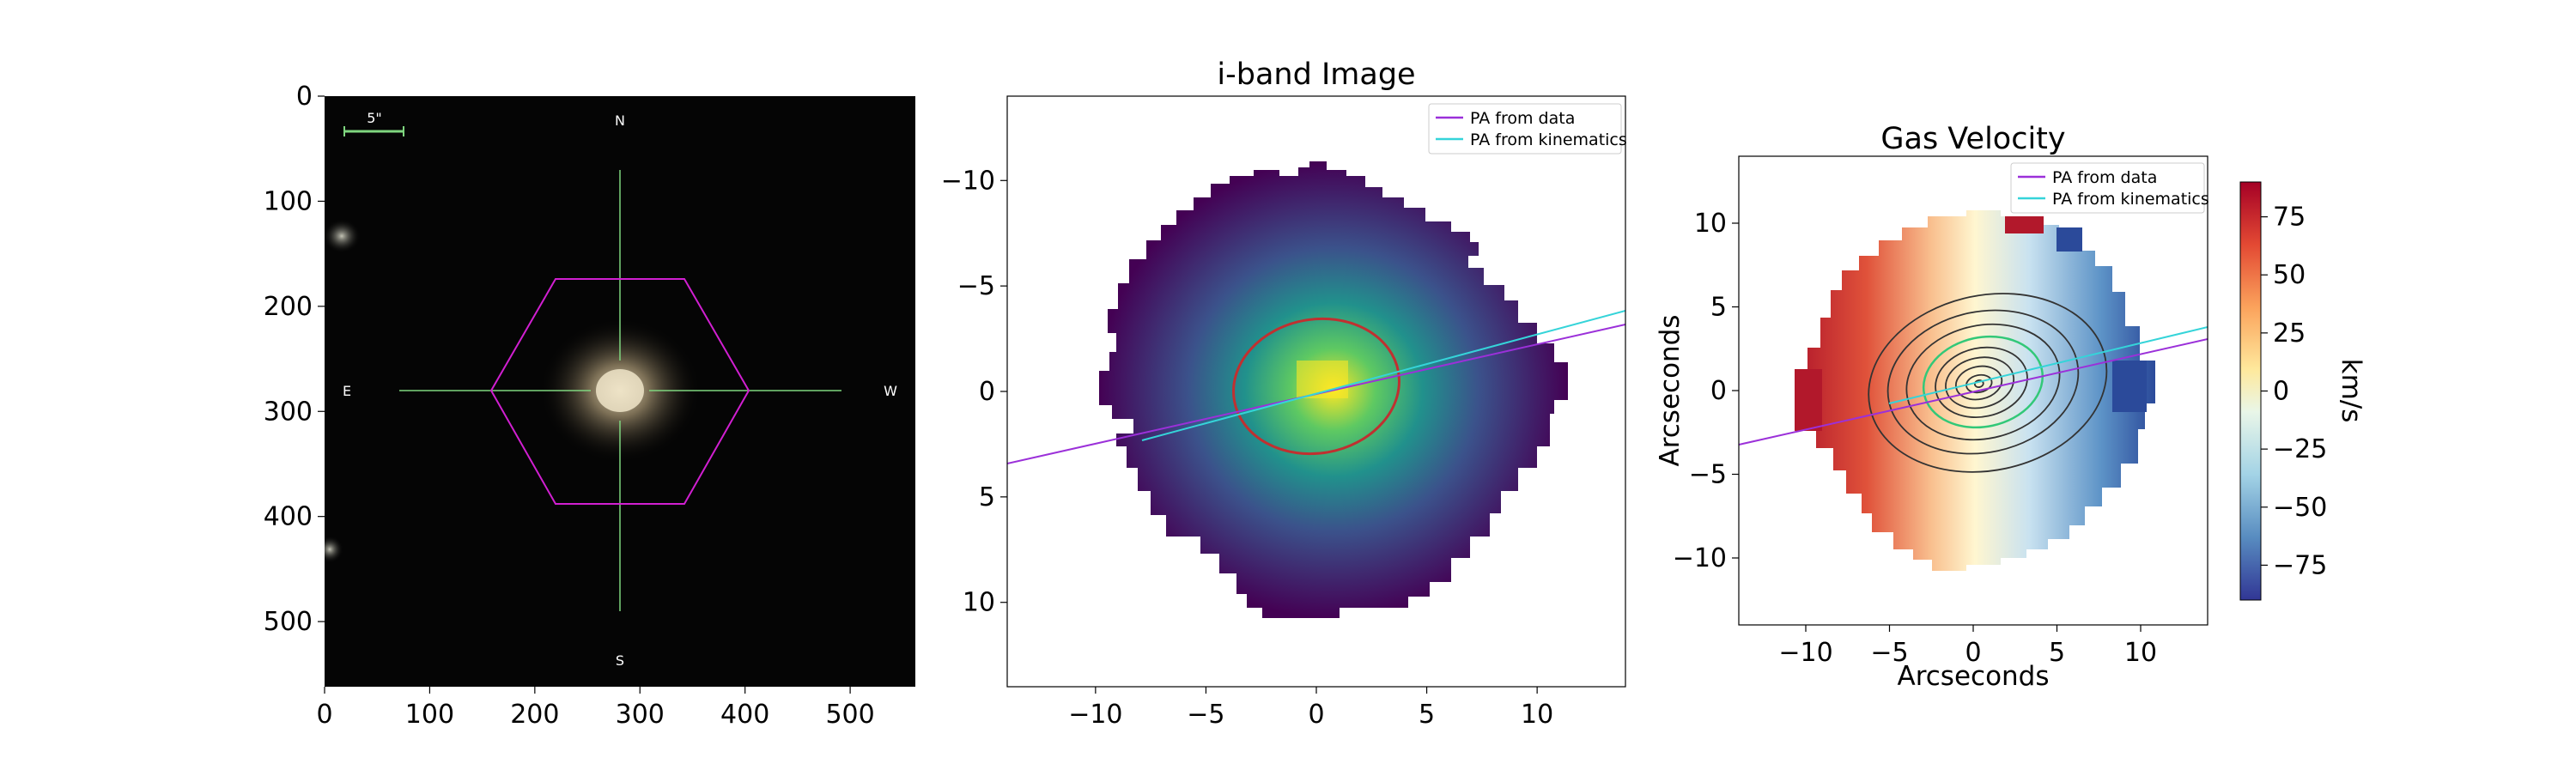  What do you see at coordinates (289, 517) in the screenshot?
I see `y-tick-label: 400` at bounding box center [289, 517].